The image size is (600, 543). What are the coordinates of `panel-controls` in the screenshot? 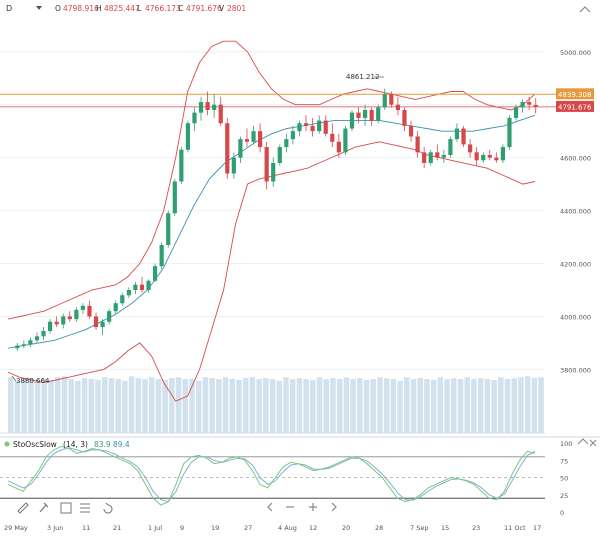 It's located at (587, 442).